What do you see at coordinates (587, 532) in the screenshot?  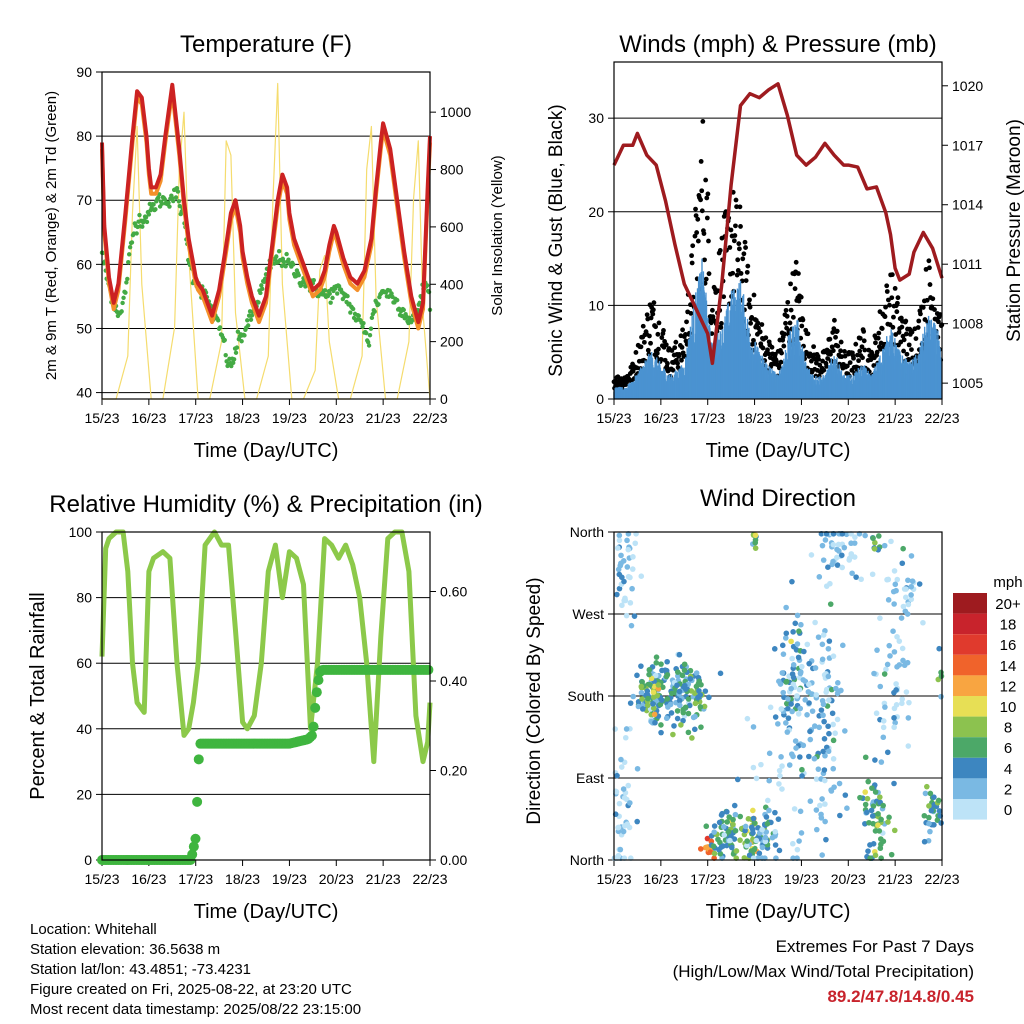 I see `y-tick-label: North` at bounding box center [587, 532].